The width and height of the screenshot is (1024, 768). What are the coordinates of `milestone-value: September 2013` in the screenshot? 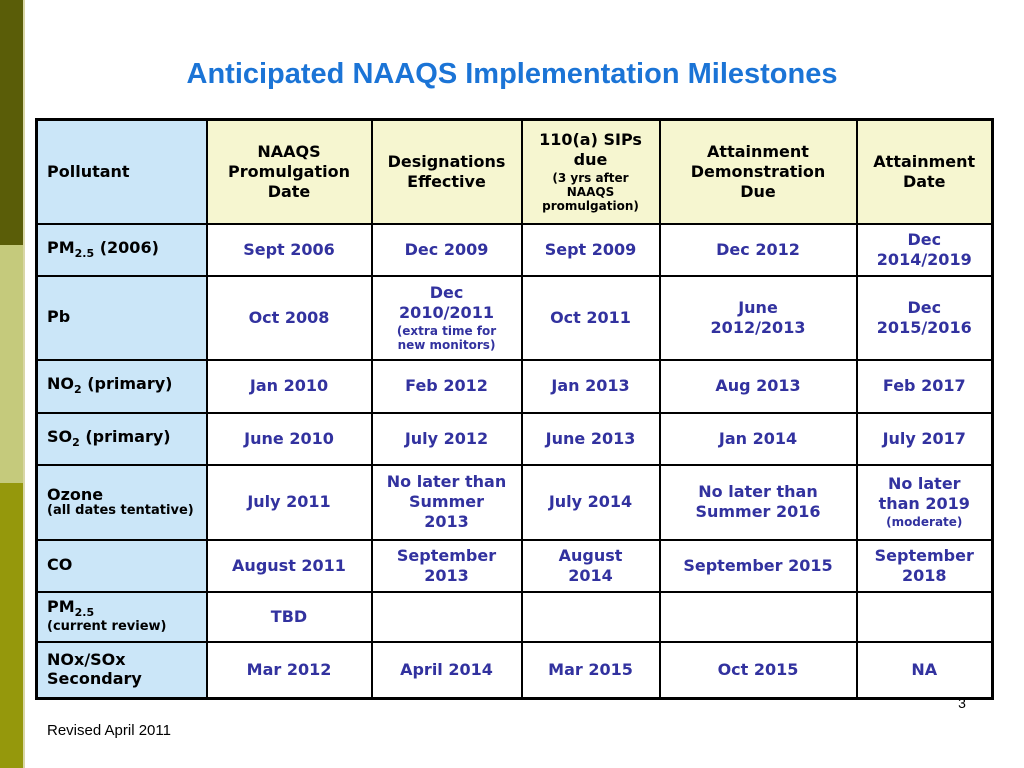 It's located at (446, 565).